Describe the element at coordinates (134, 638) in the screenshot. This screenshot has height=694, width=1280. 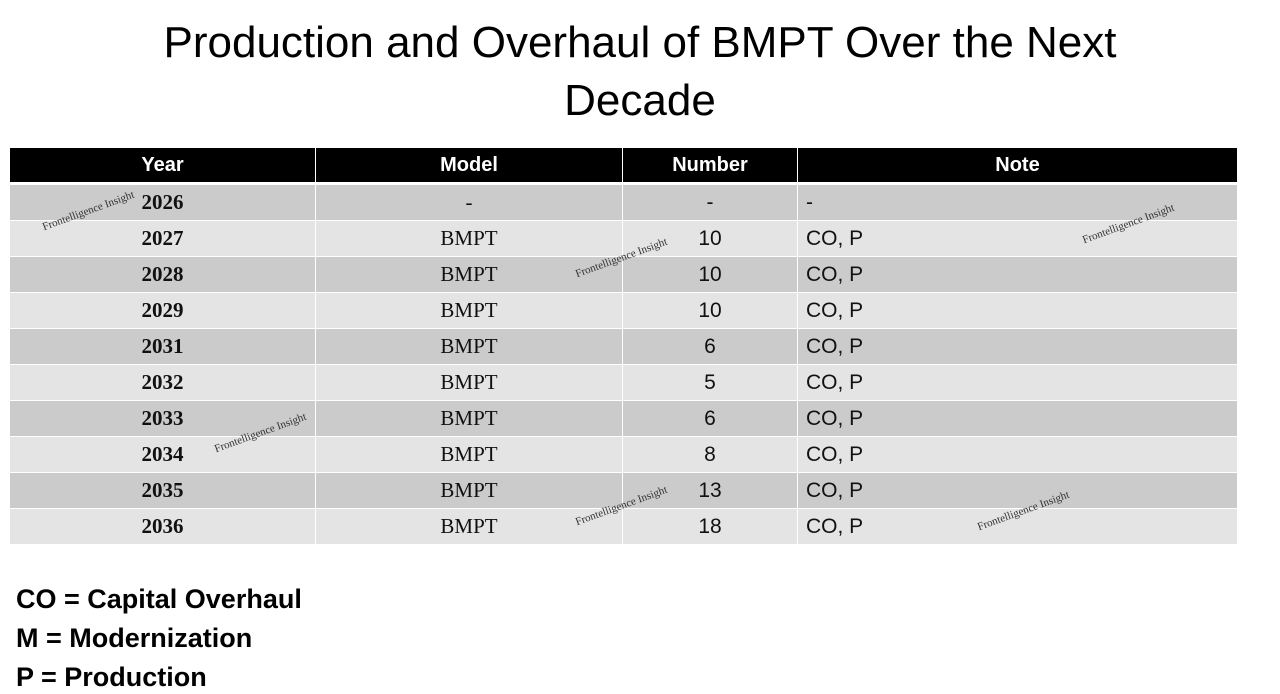
I see `legend-line: M = Modernization` at that location.